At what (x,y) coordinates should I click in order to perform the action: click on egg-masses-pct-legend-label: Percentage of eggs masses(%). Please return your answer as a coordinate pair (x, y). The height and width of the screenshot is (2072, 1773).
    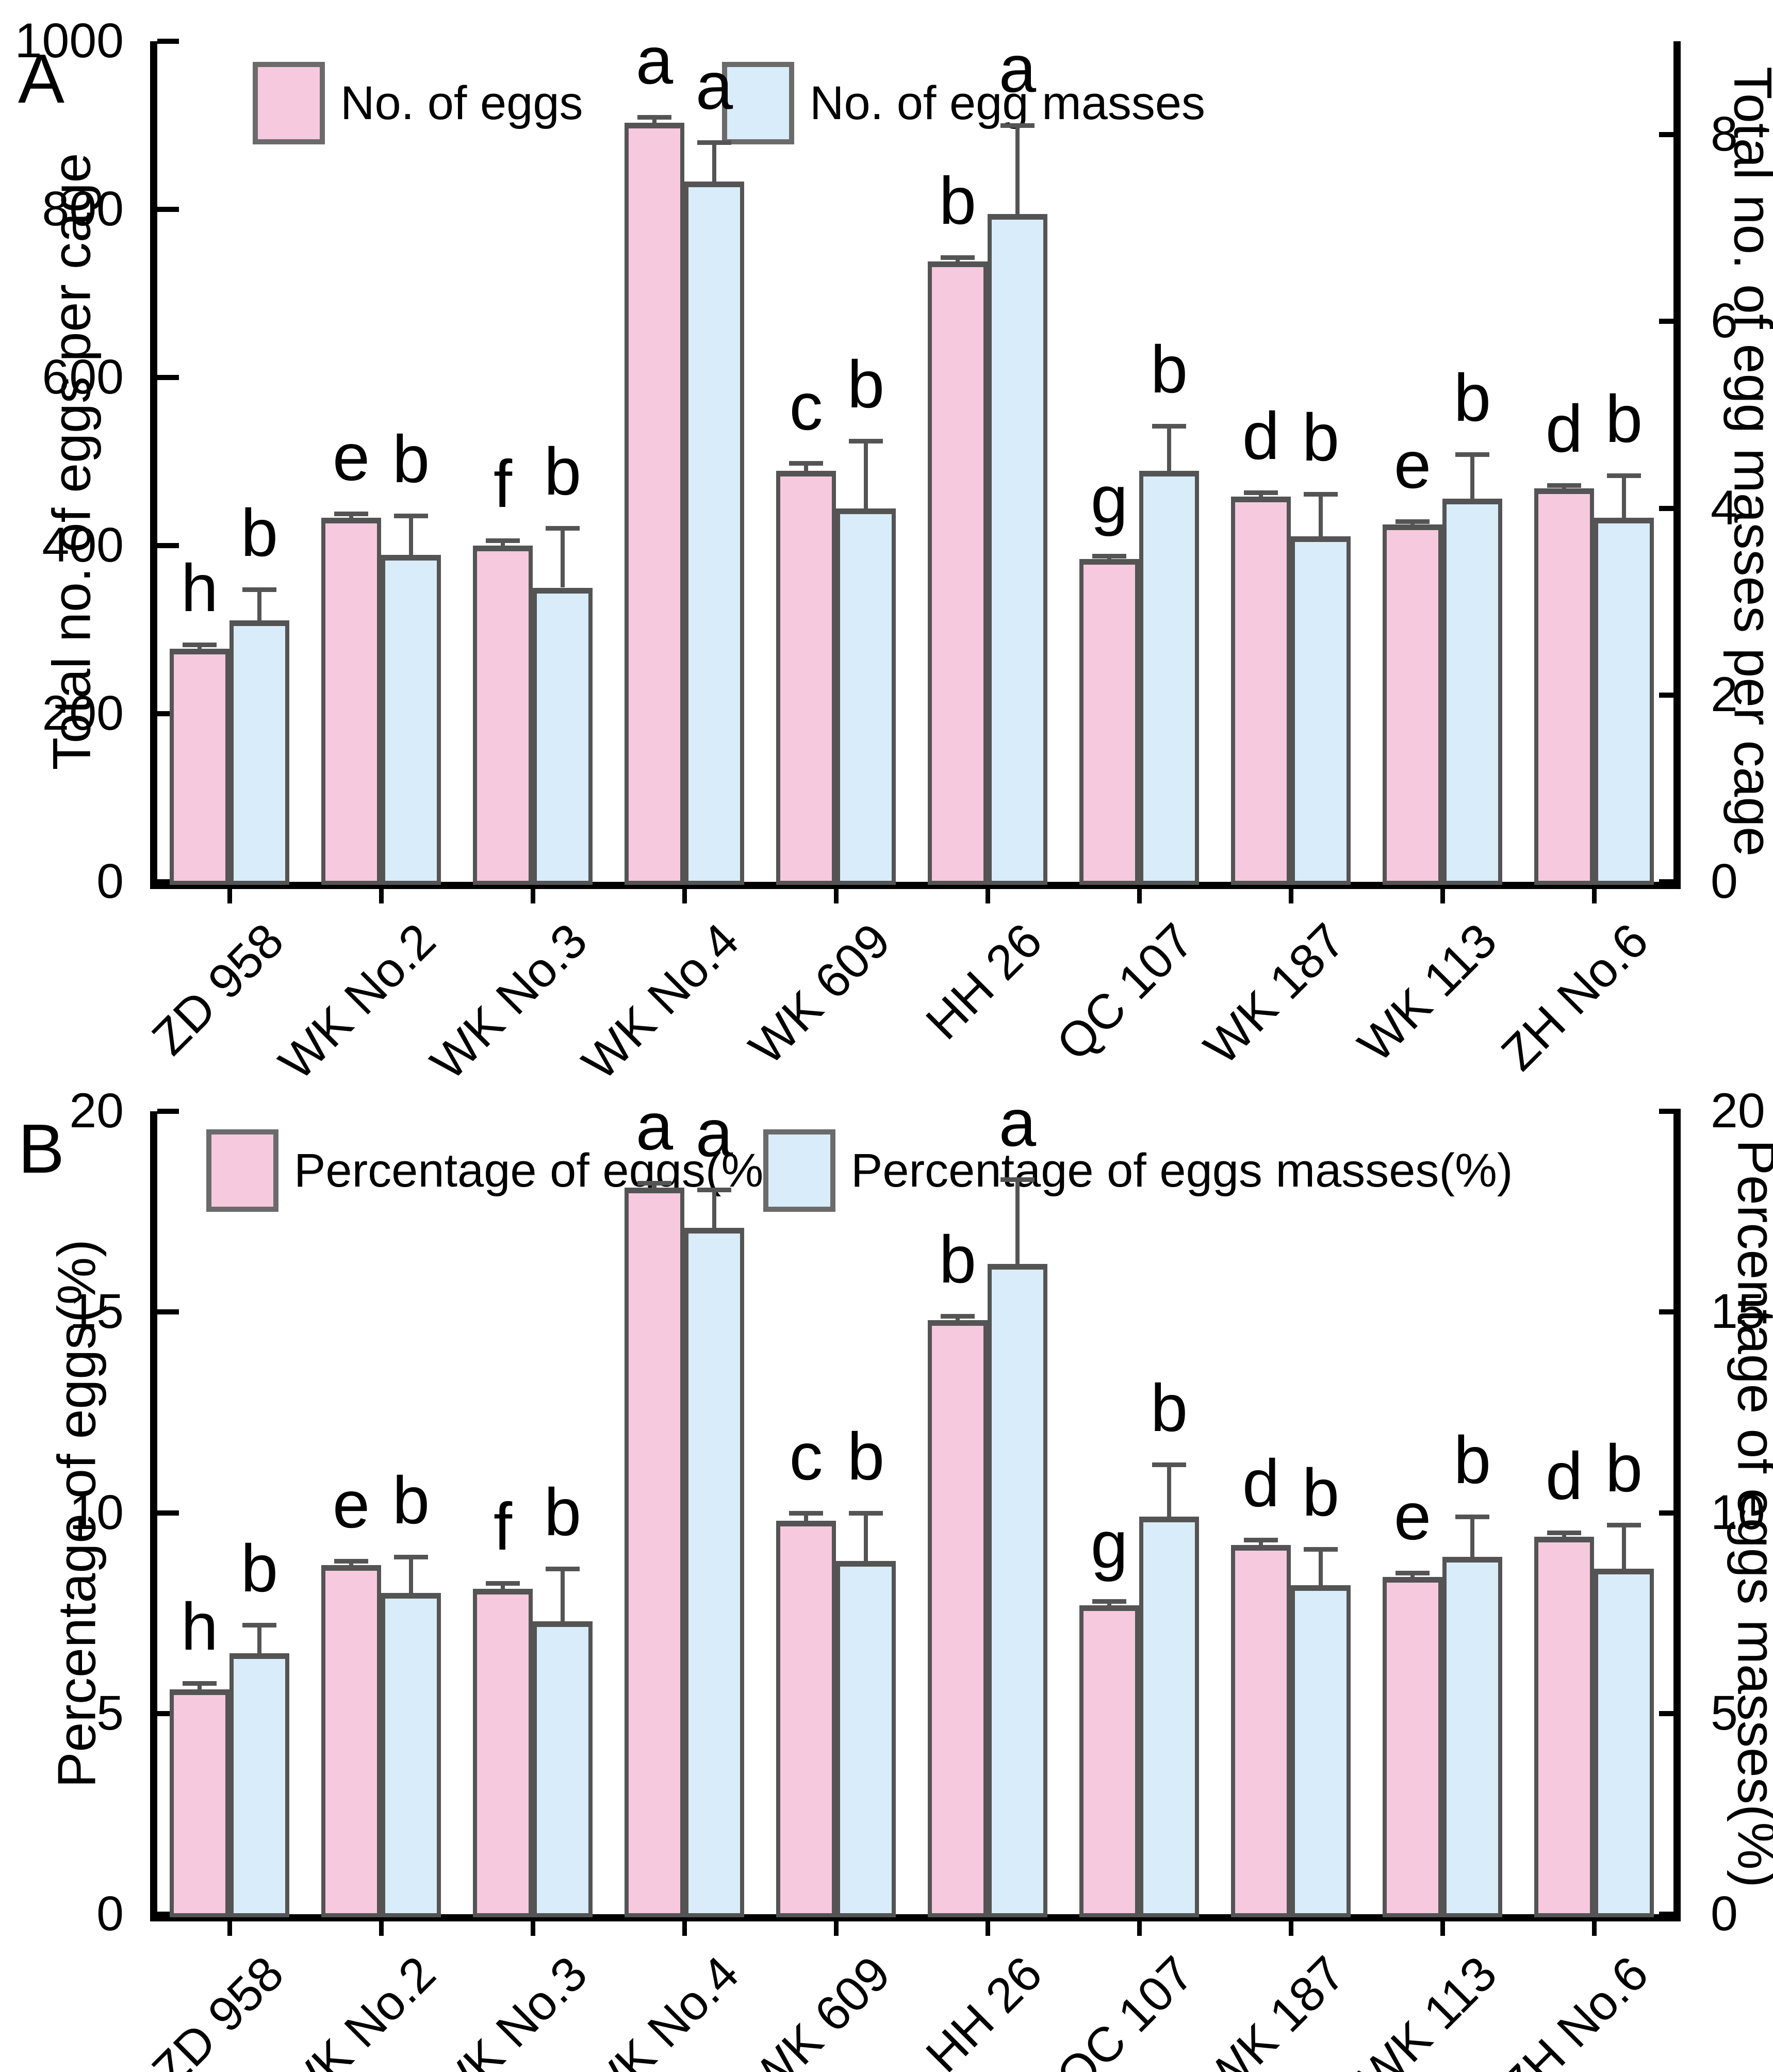
    Looking at the image, I should click on (1182, 1170).